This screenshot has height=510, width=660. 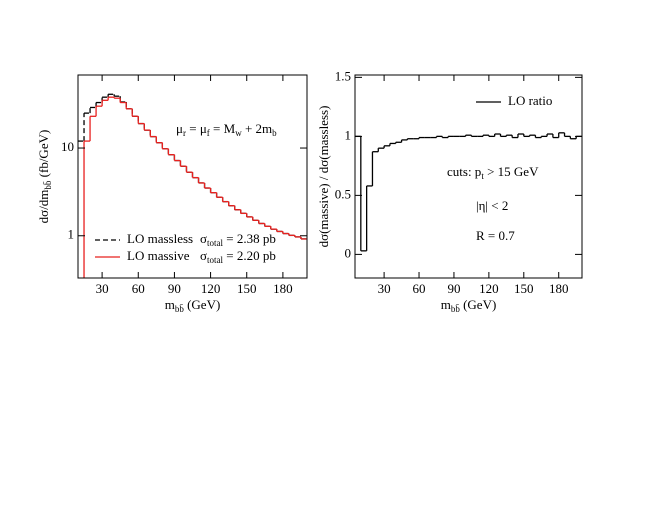 What do you see at coordinates (511, 171) in the screenshot?
I see `annotation-part: > 15 GeV` at bounding box center [511, 171].